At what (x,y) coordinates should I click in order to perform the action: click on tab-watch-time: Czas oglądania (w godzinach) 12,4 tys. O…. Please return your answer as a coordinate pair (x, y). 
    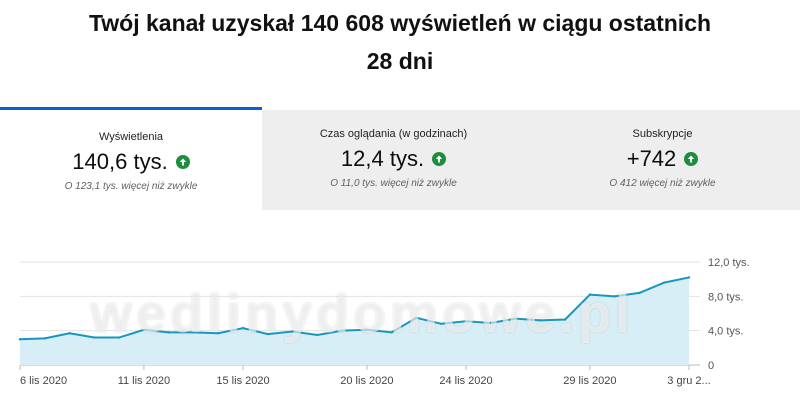
    Looking at the image, I should click on (393, 160).